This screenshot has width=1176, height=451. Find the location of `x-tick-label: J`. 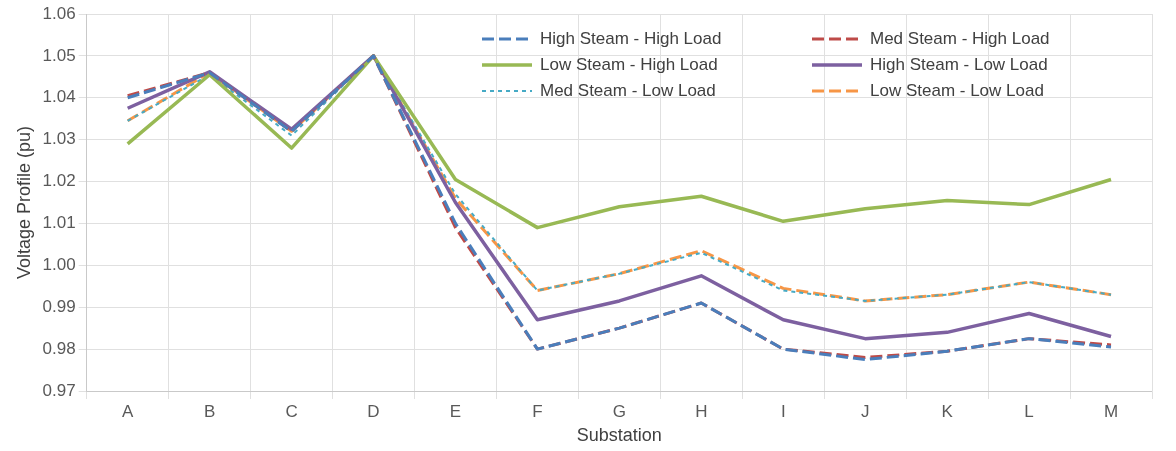

x-tick-label: J is located at coordinates (865, 411).